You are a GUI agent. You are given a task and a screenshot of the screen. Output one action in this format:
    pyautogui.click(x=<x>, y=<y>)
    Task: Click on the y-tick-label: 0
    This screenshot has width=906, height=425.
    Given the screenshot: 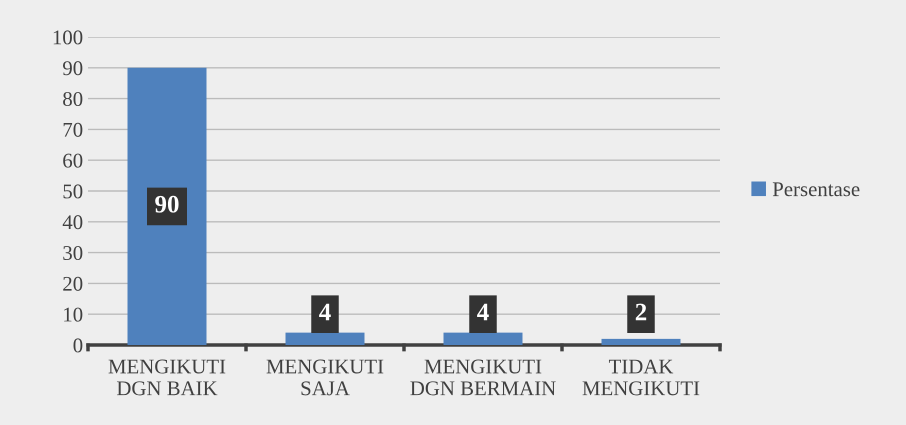 What is the action you would take?
    pyautogui.click(x=78, y=345)
    